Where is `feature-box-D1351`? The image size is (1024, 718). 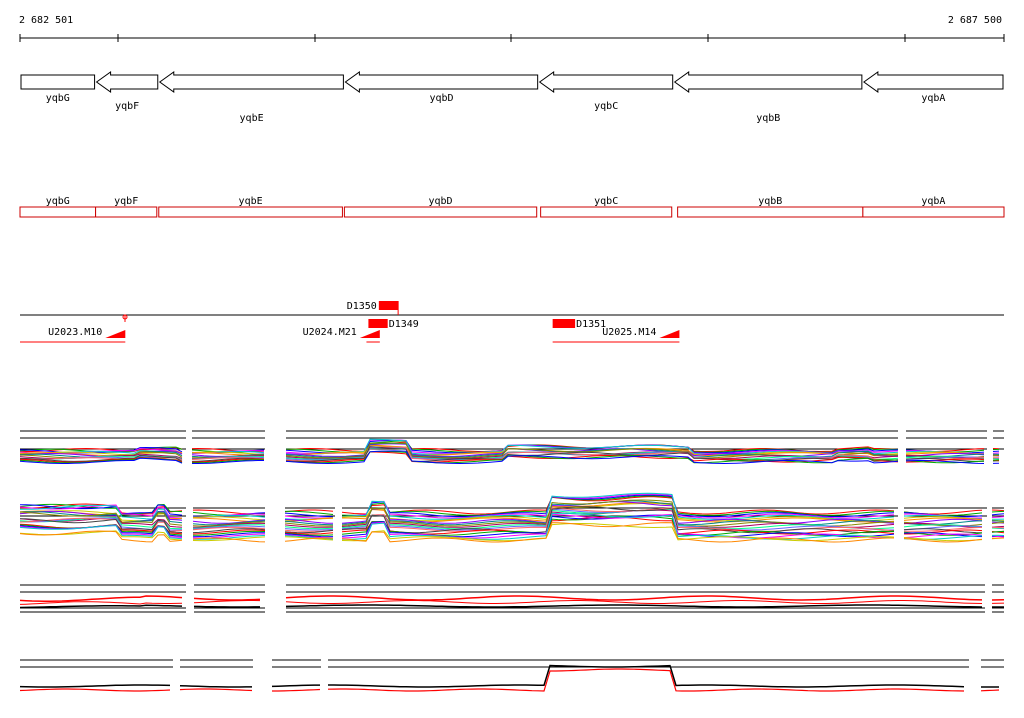 feature-box-D1351 is located at coordinates (564, 323).